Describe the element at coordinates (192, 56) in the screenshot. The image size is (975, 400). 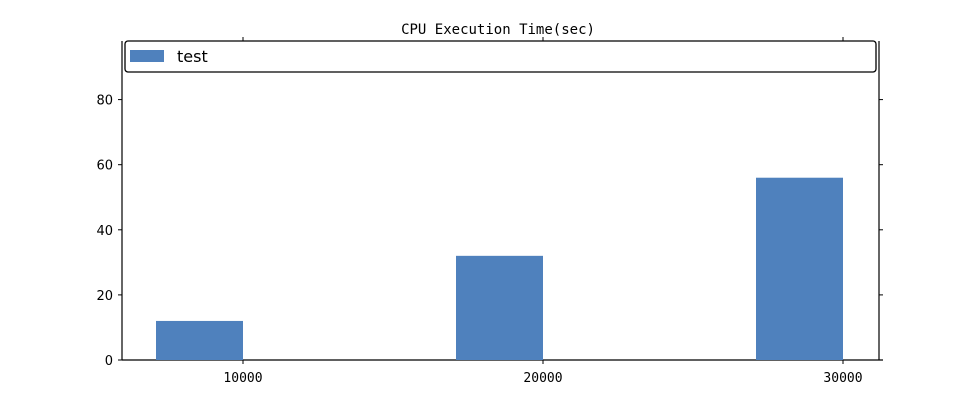
I see `legend-label: test` at that location.